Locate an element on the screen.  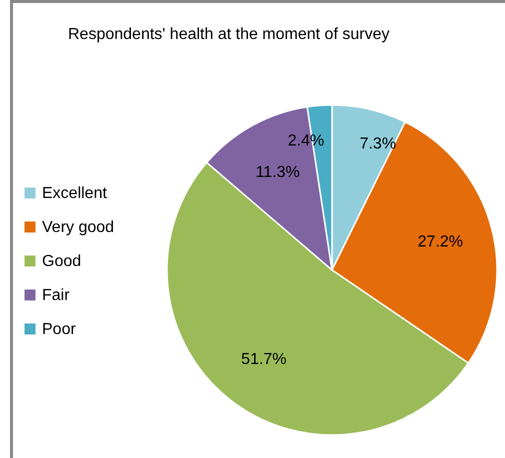
legend-label: Poor is located at coordinates (59, 329).